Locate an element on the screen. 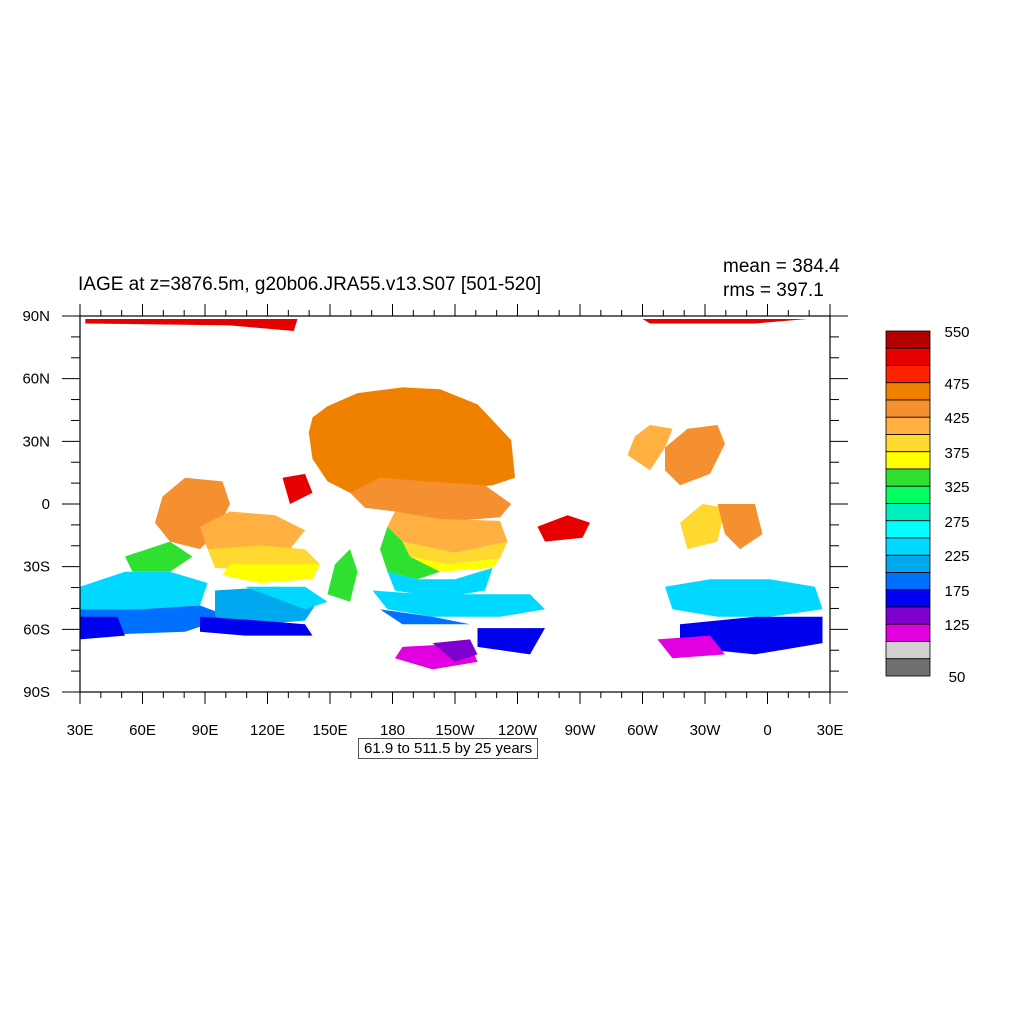 The image size is (1024, 1024). colorbar-label: 275 is located at coordinates (956, 522).